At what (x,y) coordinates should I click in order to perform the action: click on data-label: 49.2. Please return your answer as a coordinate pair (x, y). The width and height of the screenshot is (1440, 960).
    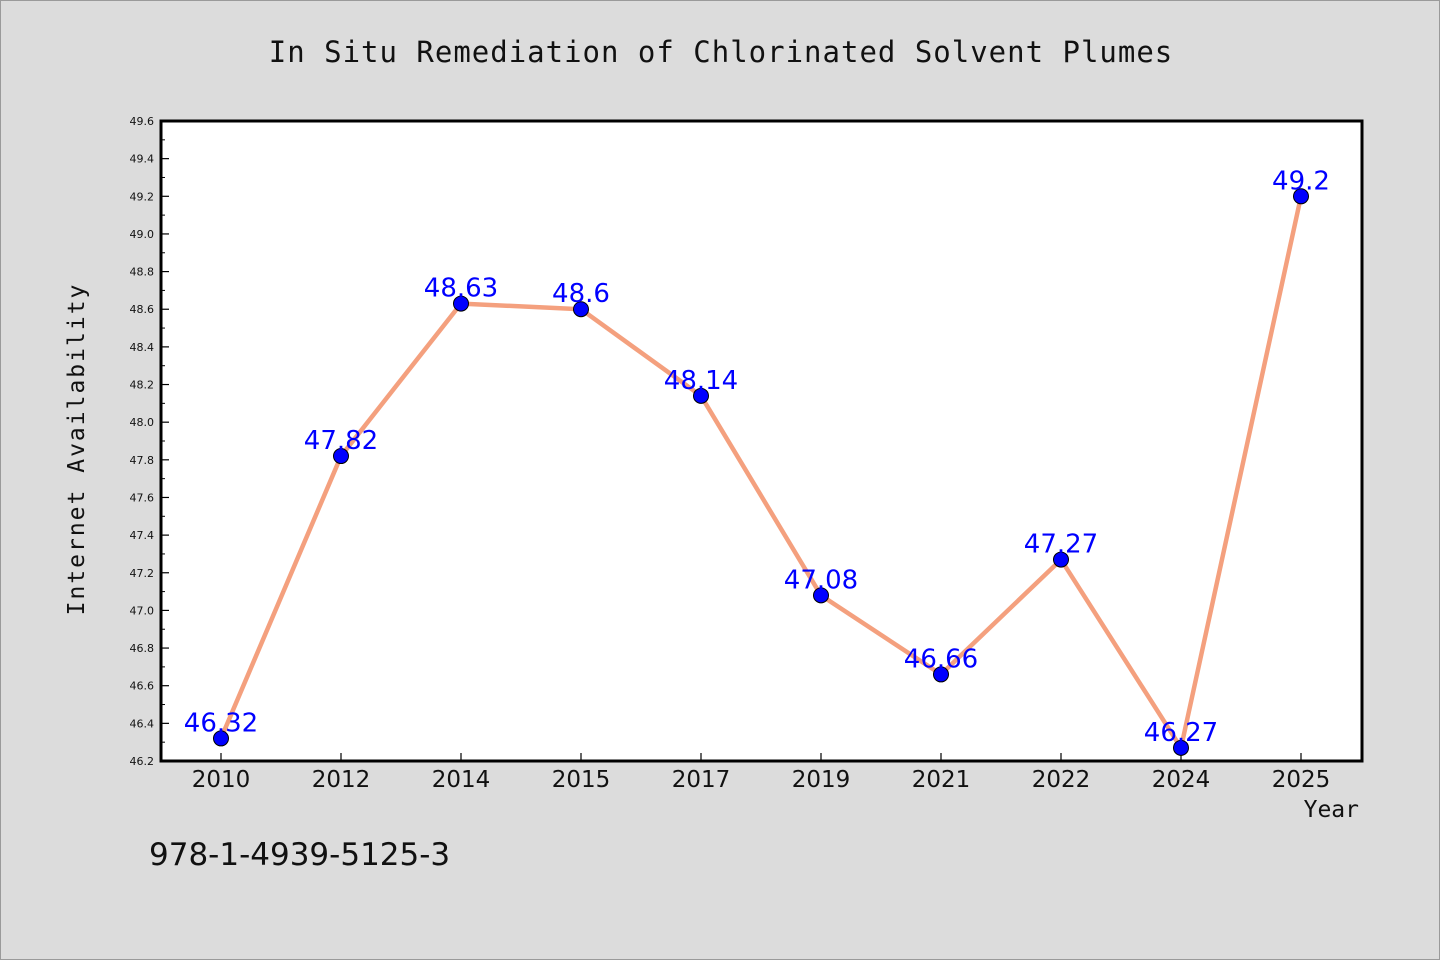
    Looking at the image, I should click on (1301, 181).